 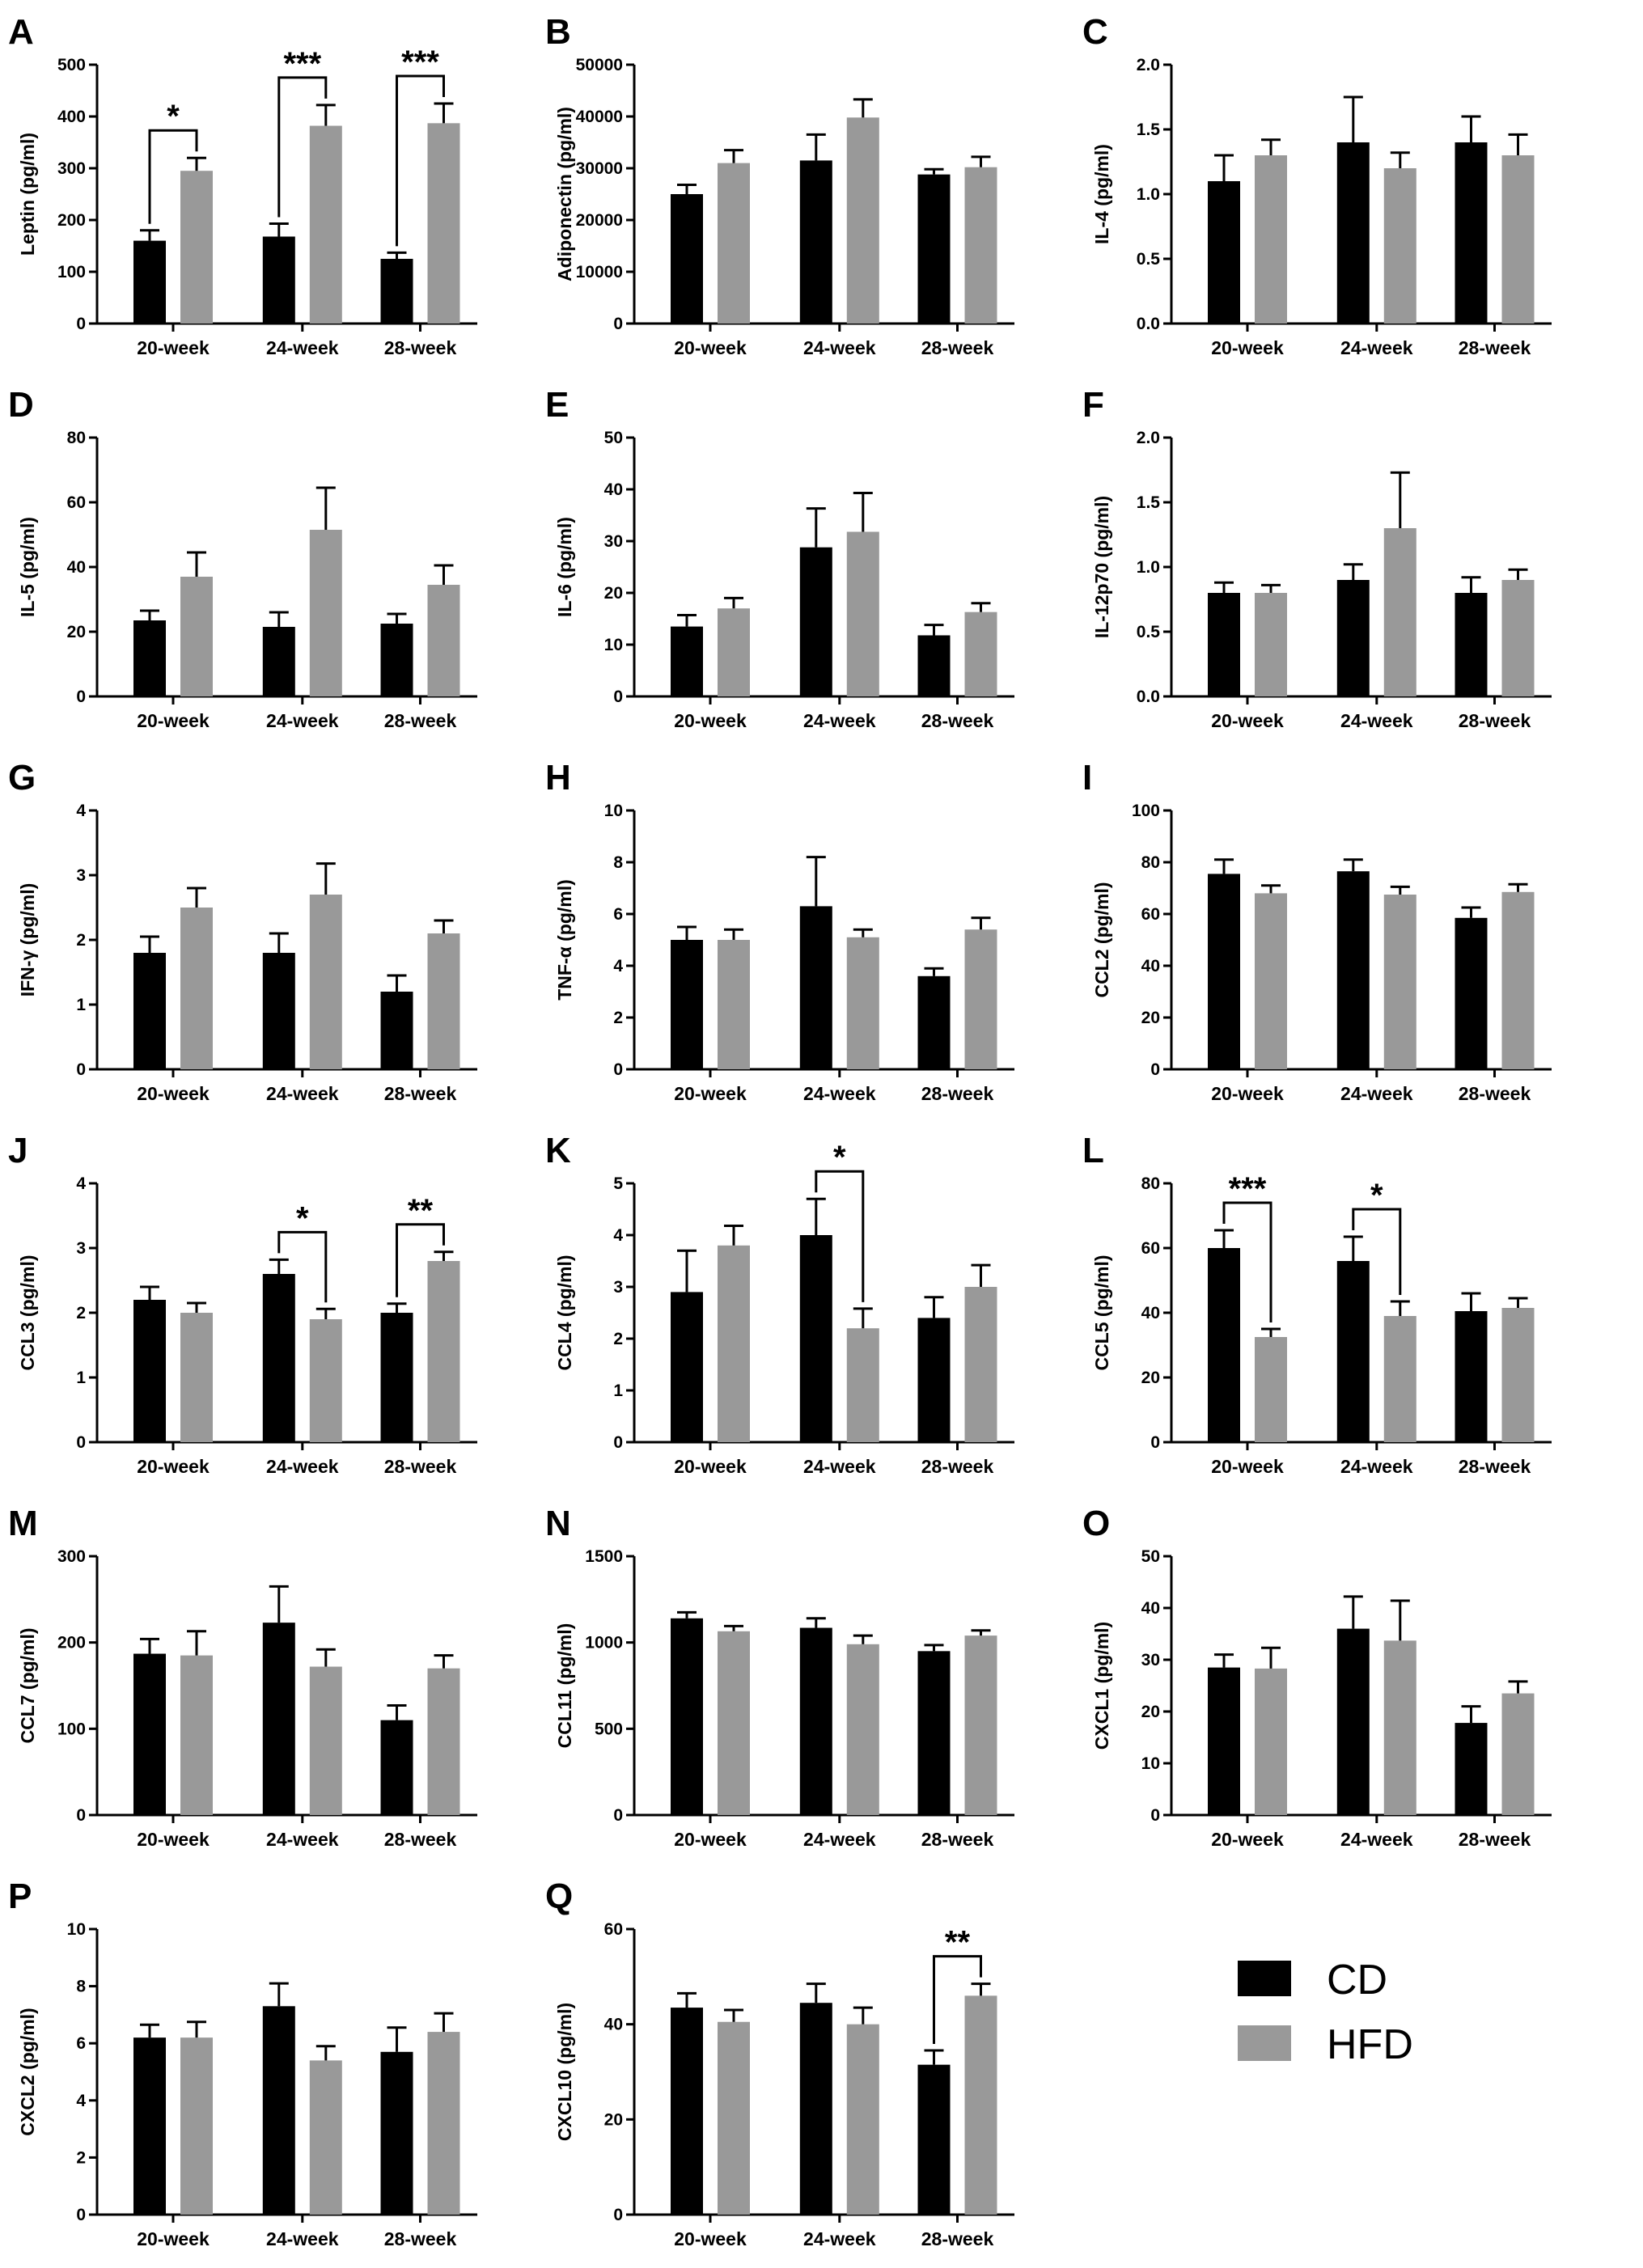 What do you see at coordinates (1325, 2013) in the screenshot?
I see `legend: CD HFD` at bounding box center [1325, 2013].